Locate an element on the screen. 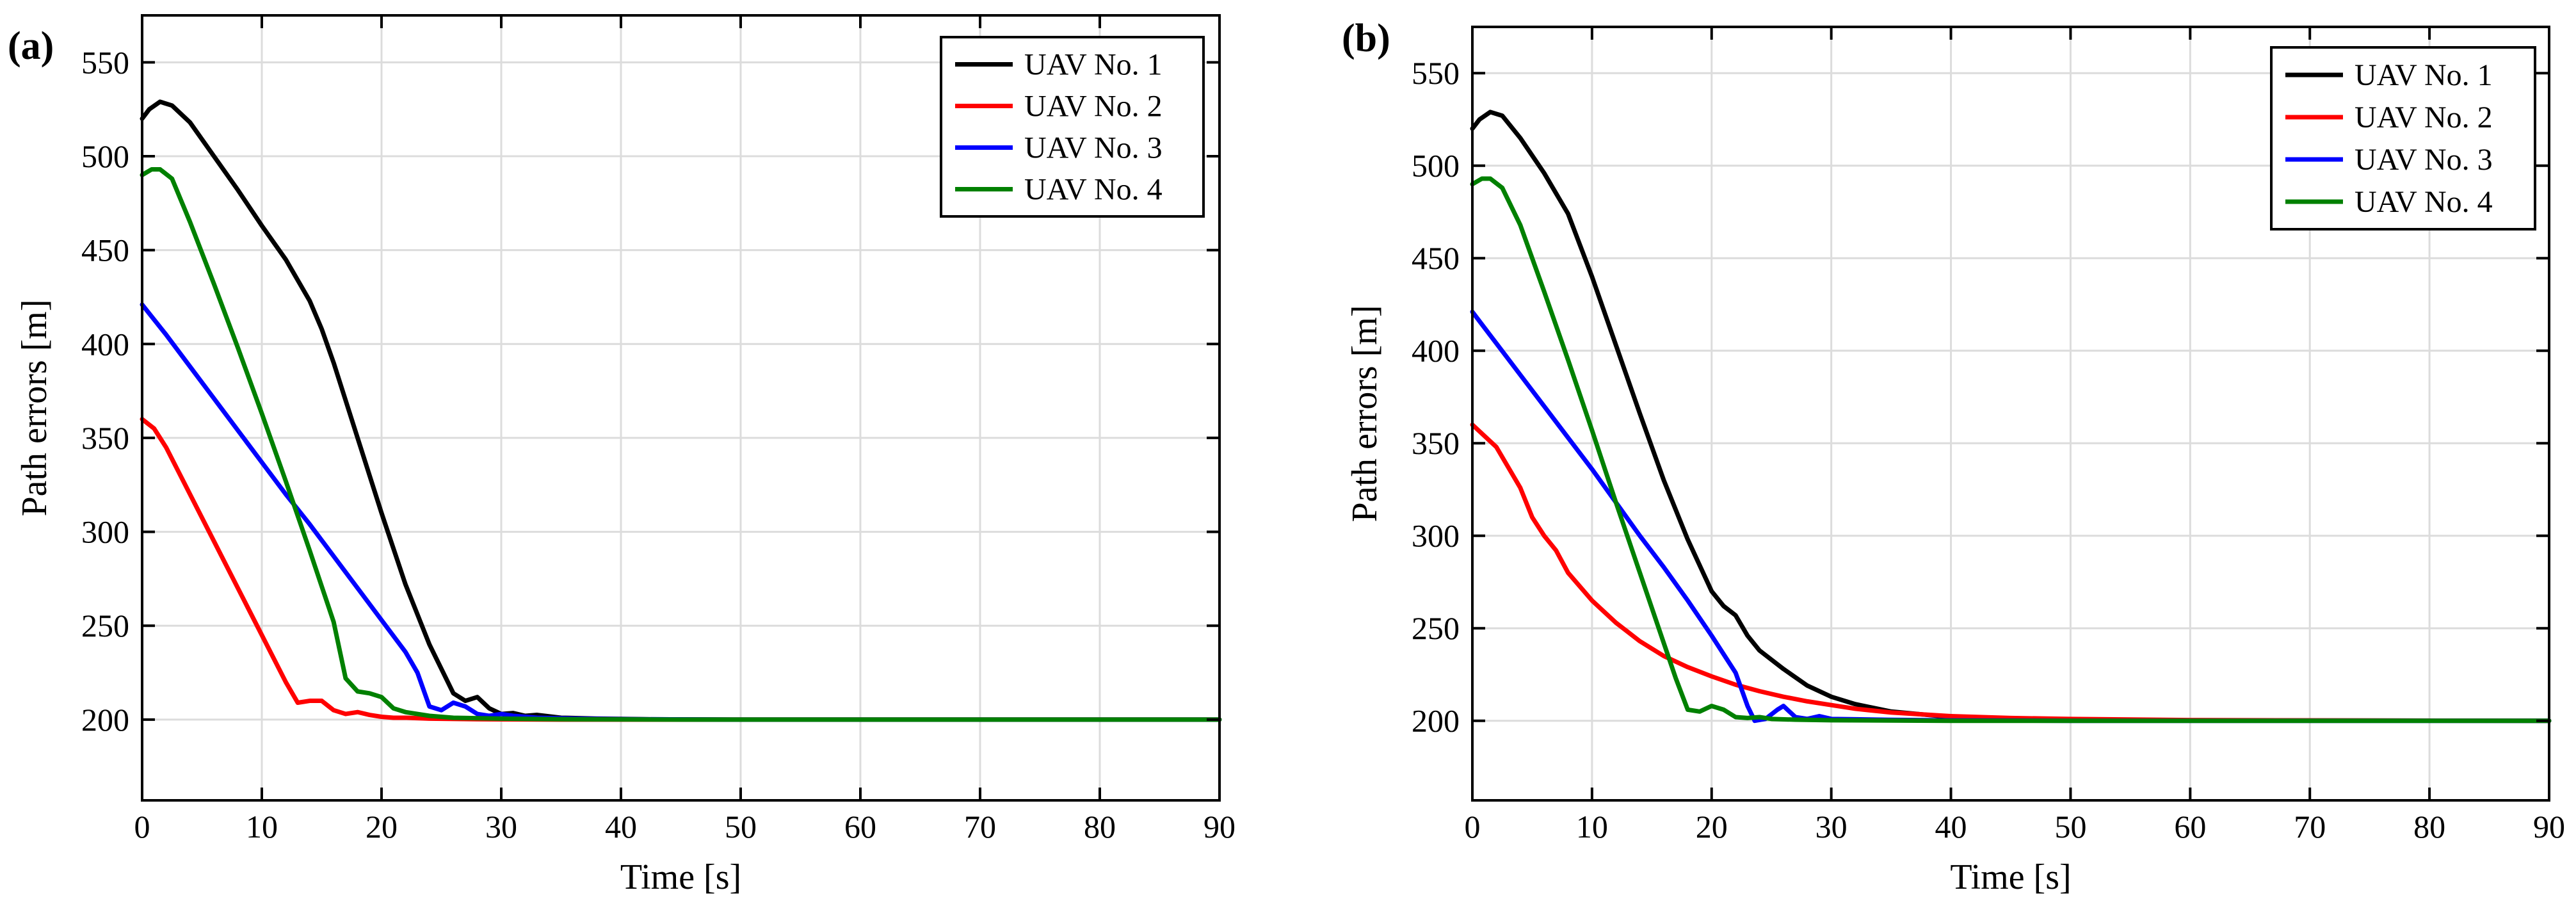 The image size is (2576, 906). panel-label: (b) is located at coordinates (1366, 38).